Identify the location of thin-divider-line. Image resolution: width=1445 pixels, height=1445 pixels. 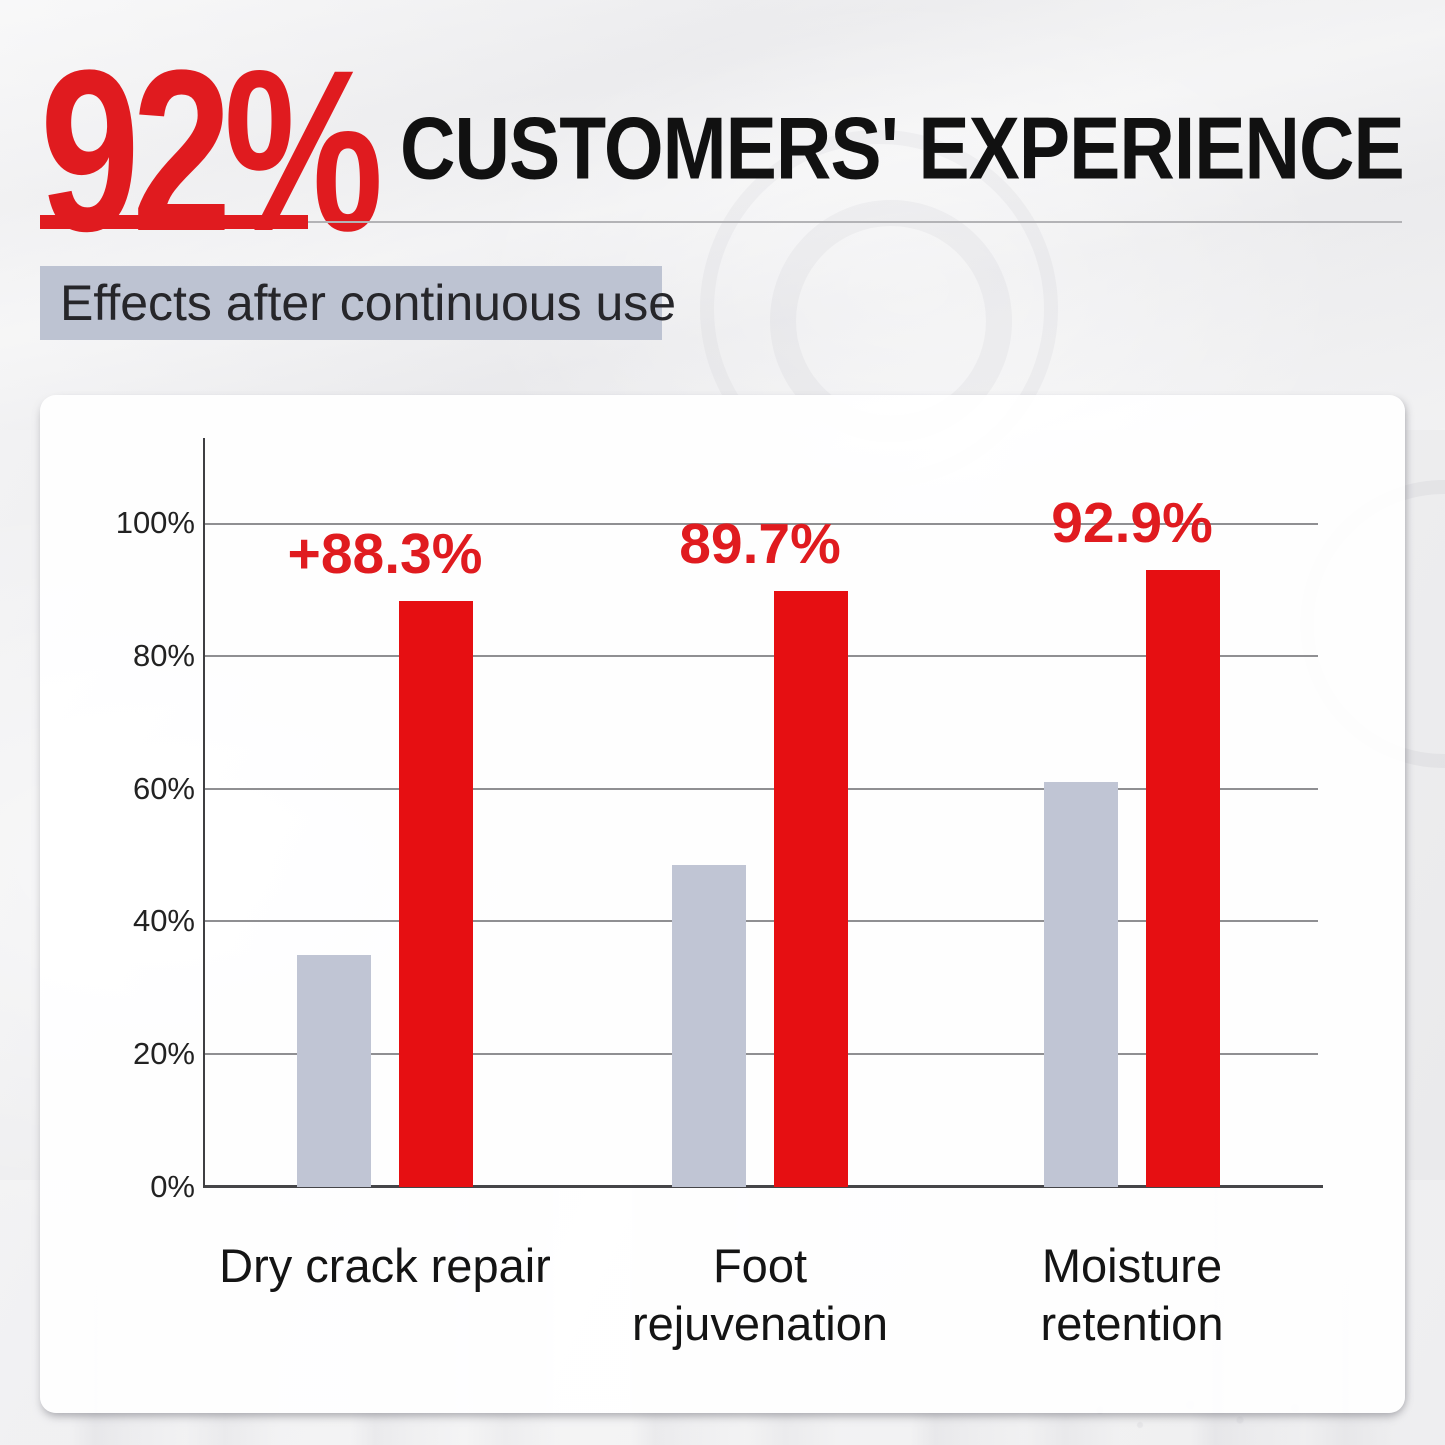
(855, 222).